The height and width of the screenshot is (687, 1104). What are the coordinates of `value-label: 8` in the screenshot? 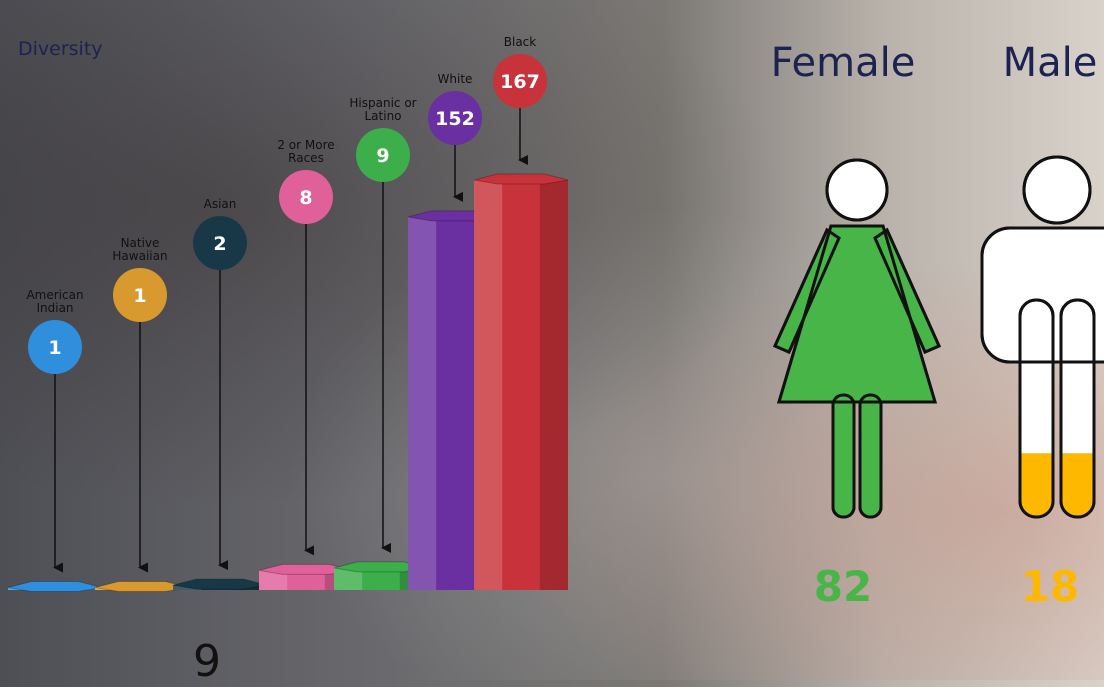 It's located at (305, 198).